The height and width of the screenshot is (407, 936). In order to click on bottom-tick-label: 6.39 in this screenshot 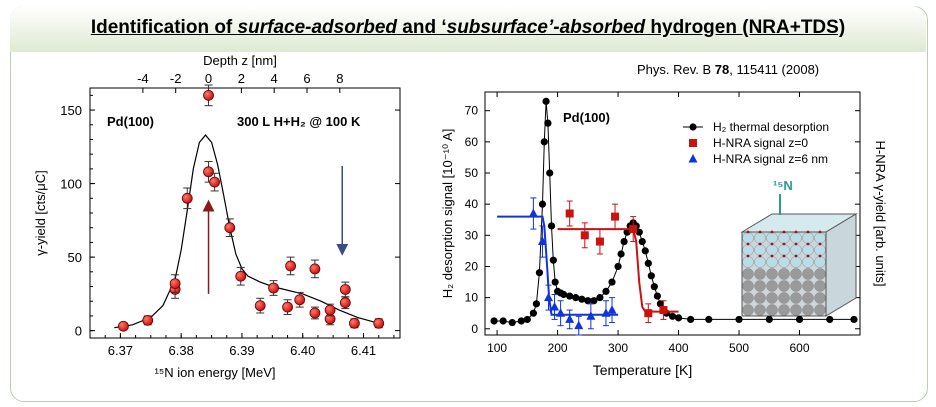, I will do `click(241, 350)`.